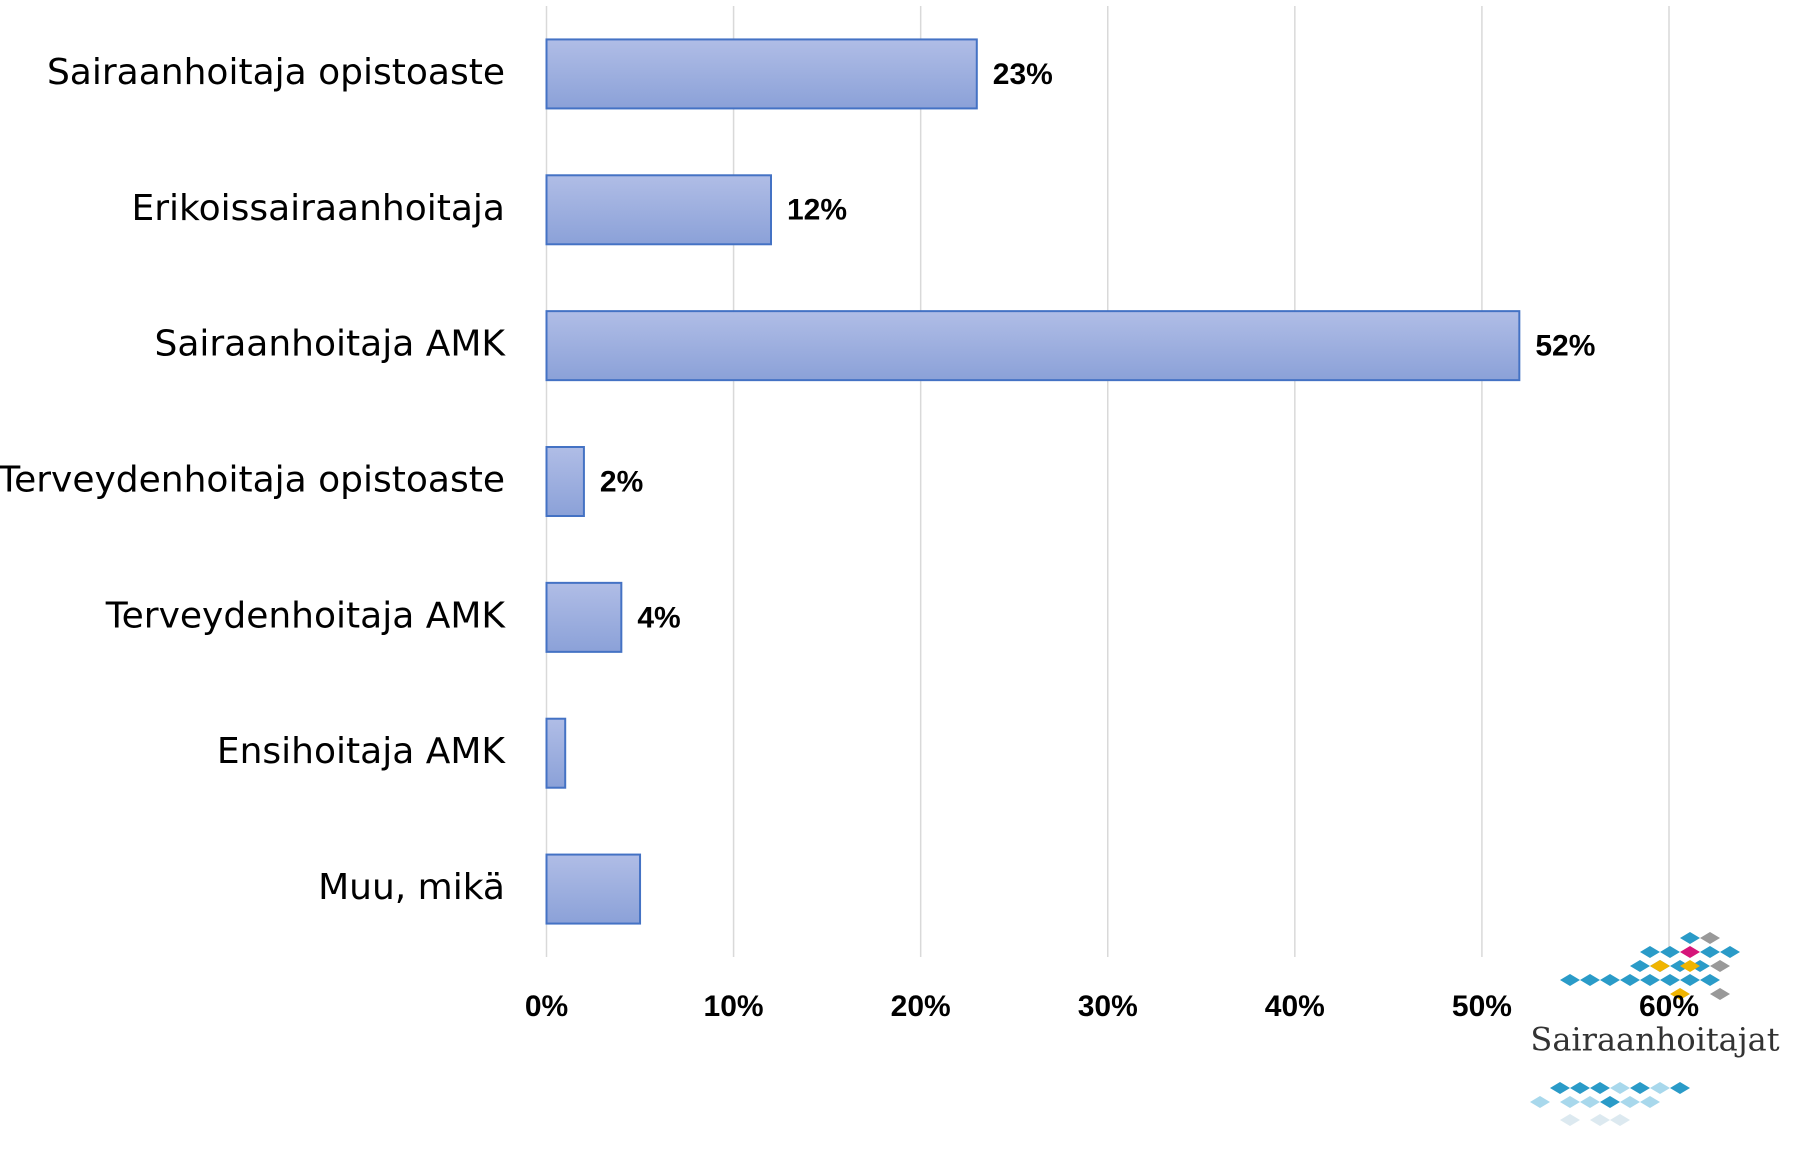 The width and height of the screenshot is (1793, 1150). I want to click on x-tick-label: 10%, so click(734, 1006).